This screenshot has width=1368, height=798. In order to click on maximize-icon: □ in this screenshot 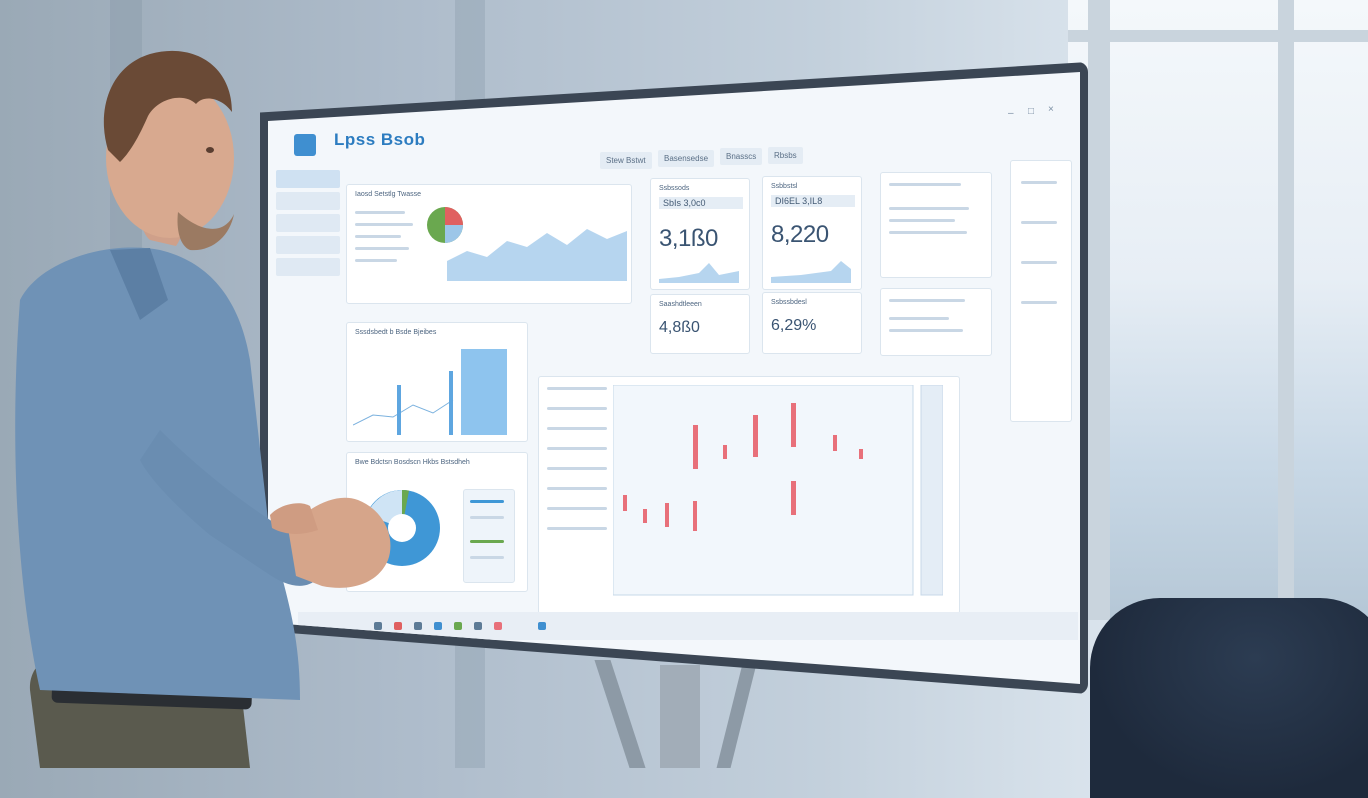, I will do `click(1031, 111)`.